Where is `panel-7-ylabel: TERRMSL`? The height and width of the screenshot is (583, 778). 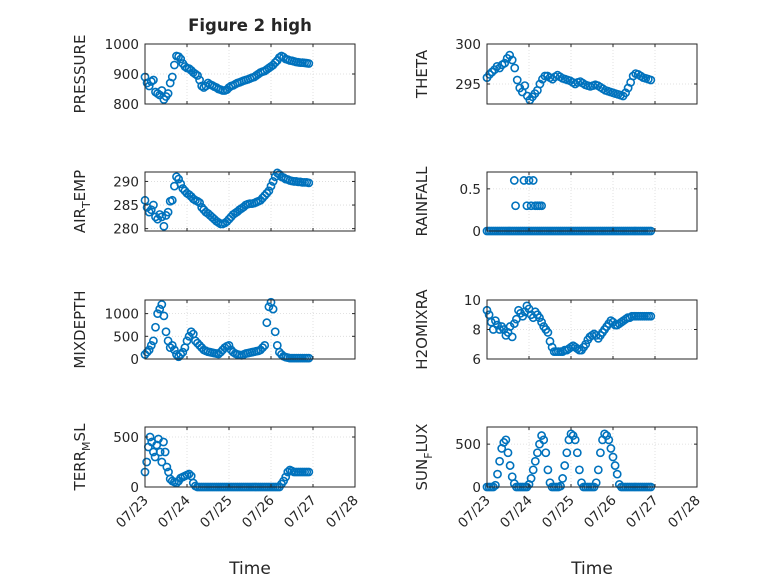 panel-7-ylabel: TERRMSL is located at coordinates (82, 457).